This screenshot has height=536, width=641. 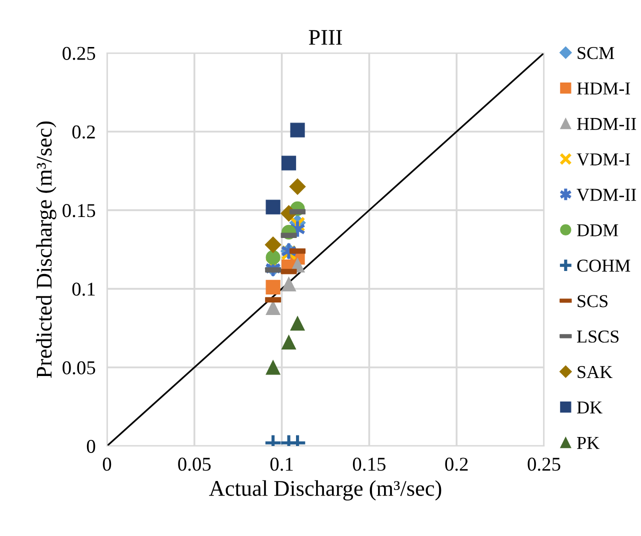 What do you see at coordinates (544, 464) in the screenshot?
I see `x-tick-label: 0.25` at bounding box center [544, 464].